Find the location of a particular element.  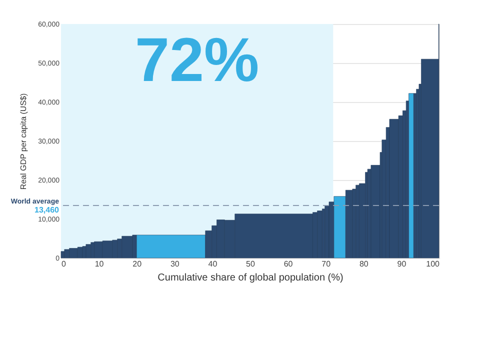

x-tick-label: 50 is located at coordinates (251, 264).